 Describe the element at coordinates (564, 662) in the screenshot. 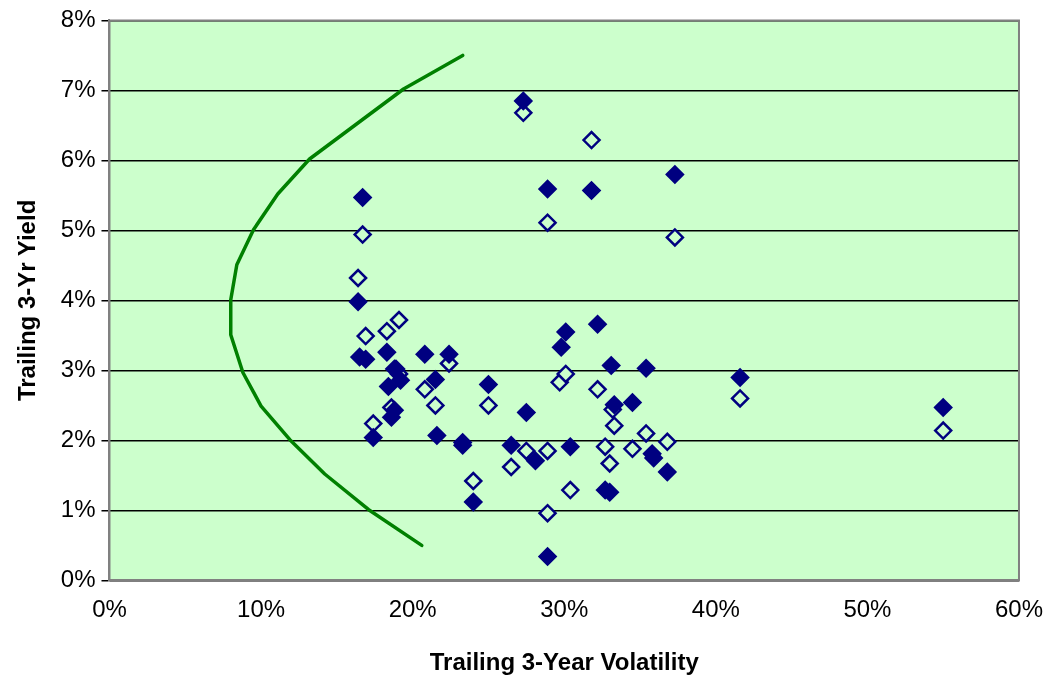

I see `x-axis-title: Trailing 3-Year Volatility` at that location.